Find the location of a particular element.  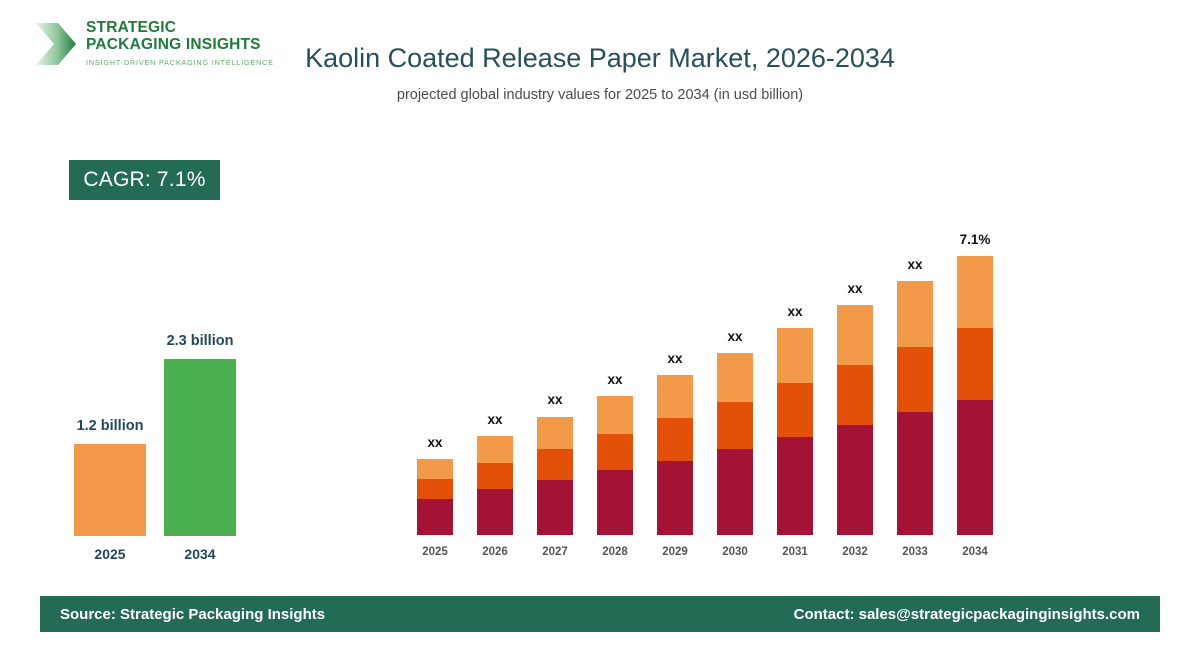

footer-source: Source: Strategic Packaging Insights is located at coordinates (193, 614).